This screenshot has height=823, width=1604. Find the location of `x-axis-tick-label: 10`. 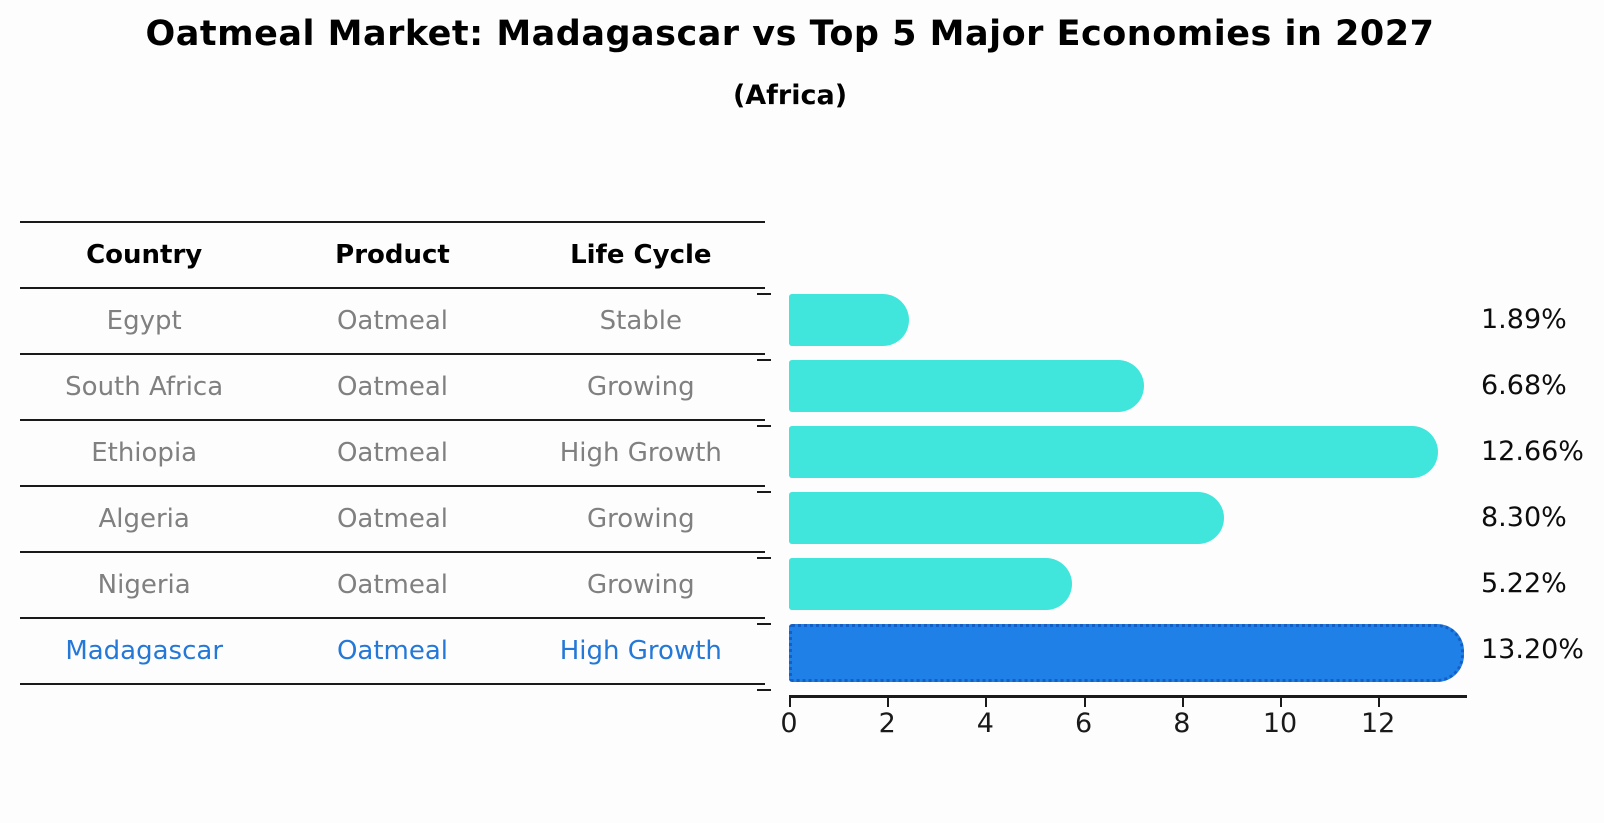

x-axis-tick-label: 10 is located at coordinates (1280, 723).